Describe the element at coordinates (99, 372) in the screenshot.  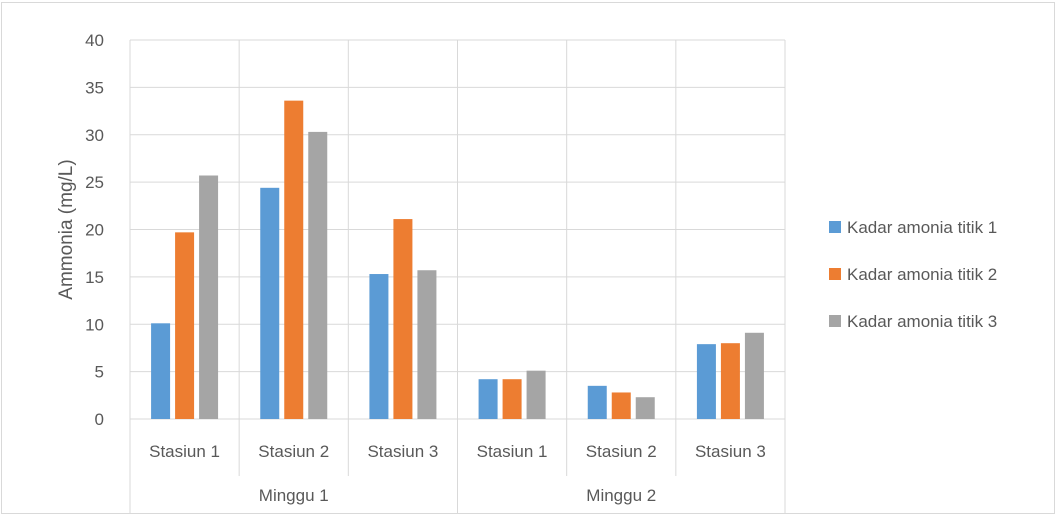
I see `y-tick-label: 5` at that location.